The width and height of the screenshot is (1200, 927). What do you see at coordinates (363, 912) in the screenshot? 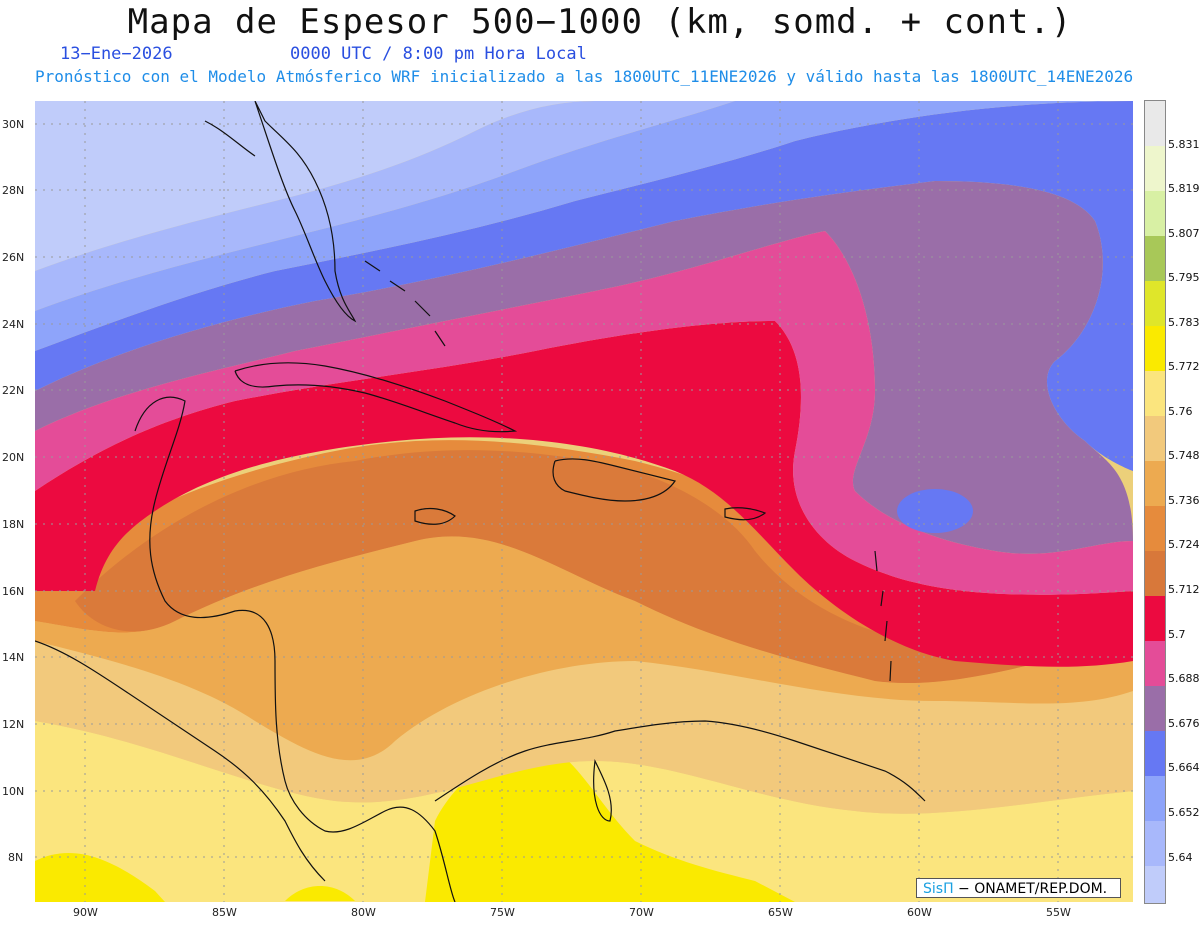
I see `lon-label-80w: 80W` at bounding box center [363, 912].